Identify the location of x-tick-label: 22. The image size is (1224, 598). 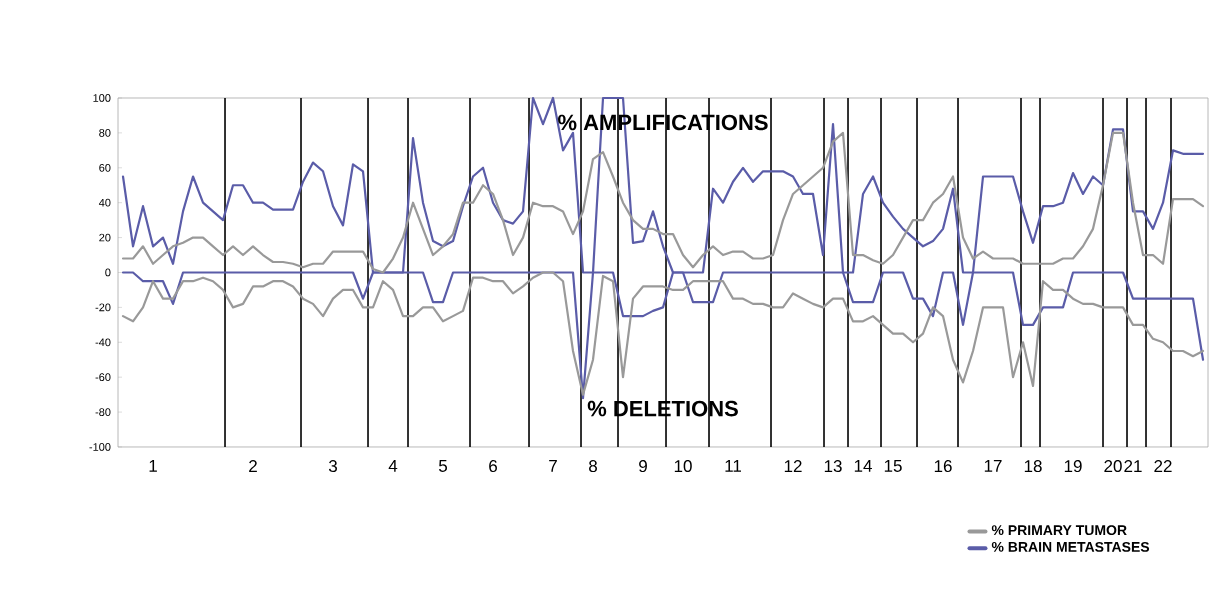
(1163, 466).